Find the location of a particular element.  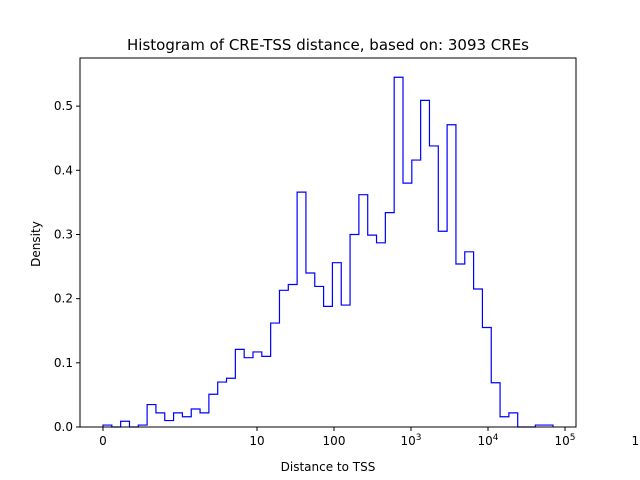

x-tick-label: 10³ is located at coordinates (410, 440).